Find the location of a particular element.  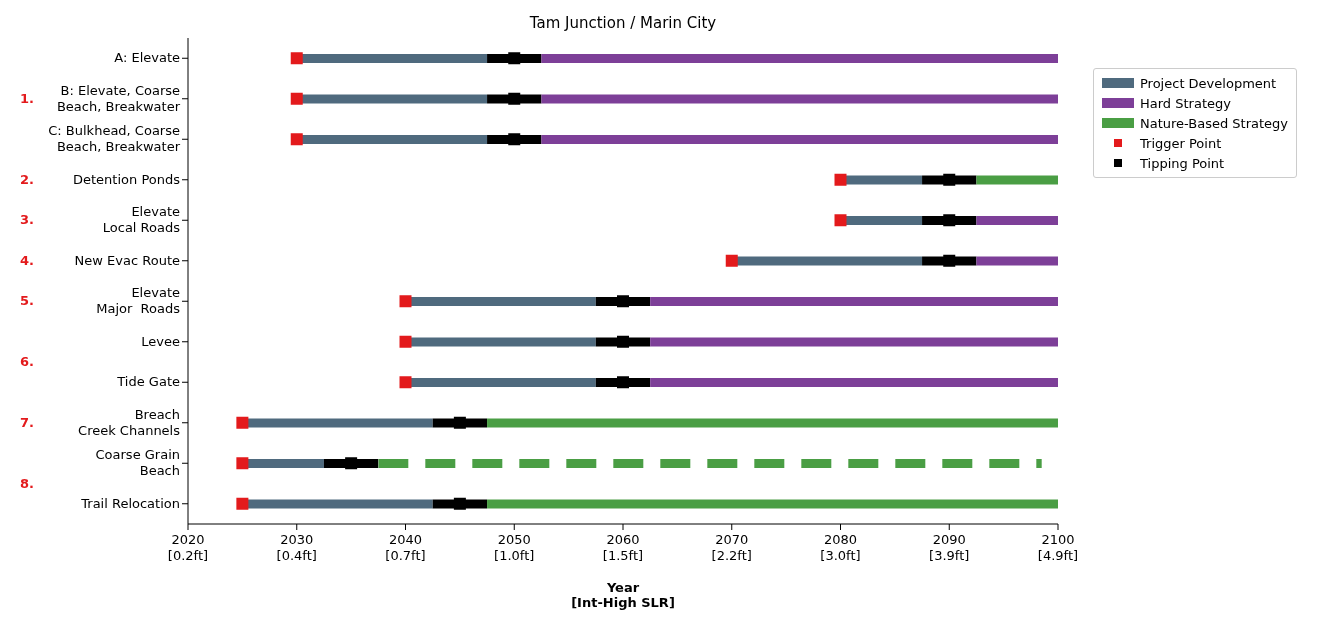

text: [0.4ft] is located at coordinates (296, 555).